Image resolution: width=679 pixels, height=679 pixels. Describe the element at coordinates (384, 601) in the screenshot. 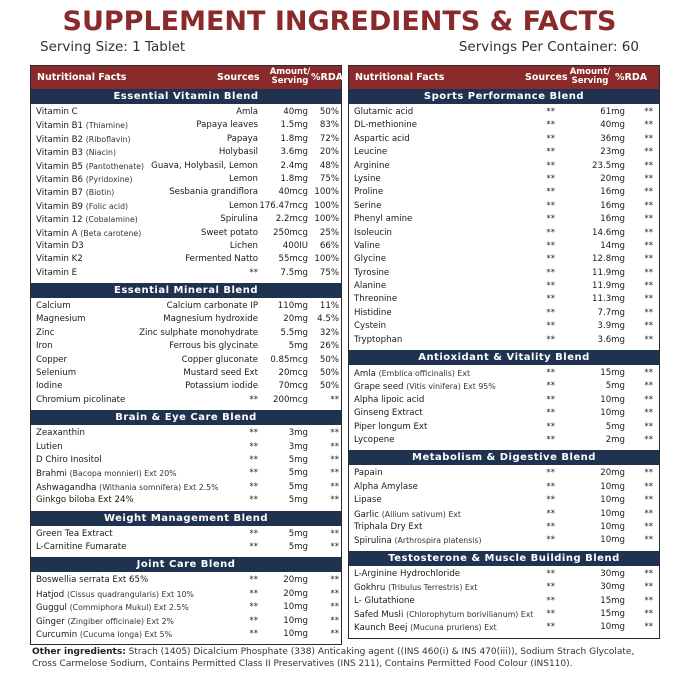

I see `ingredient-name: L- Glutathione` at that location.